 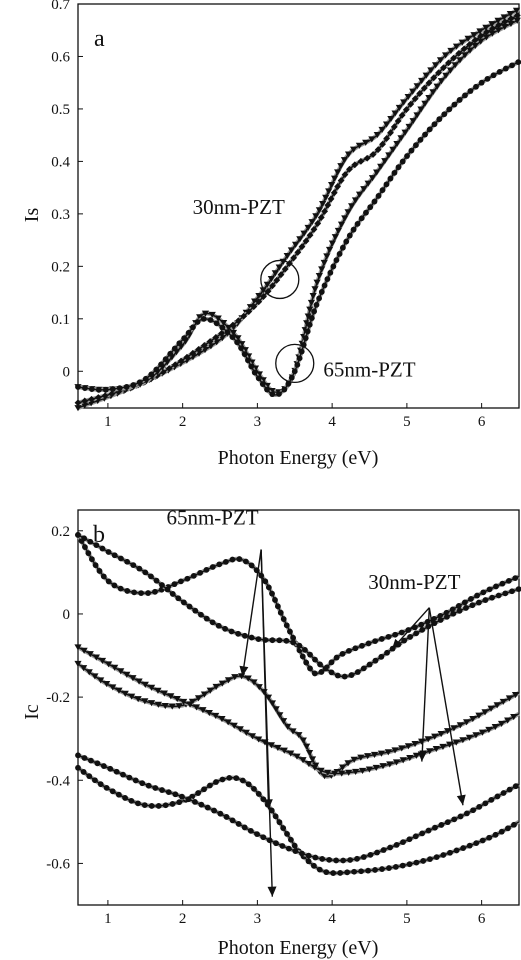 I want to click on panel-b-y-axis-title: Ic, so click(x=32, y=712).